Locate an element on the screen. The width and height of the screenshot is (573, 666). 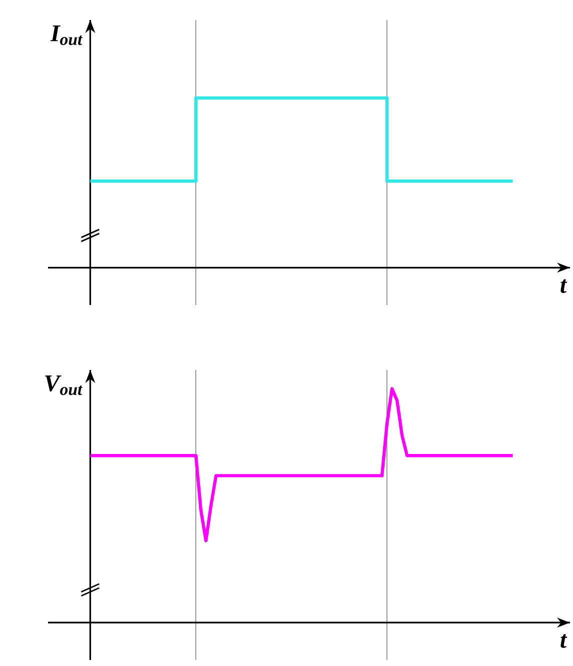
y-axis-title: I$_{out}$ is located at coordinates (66, 35).